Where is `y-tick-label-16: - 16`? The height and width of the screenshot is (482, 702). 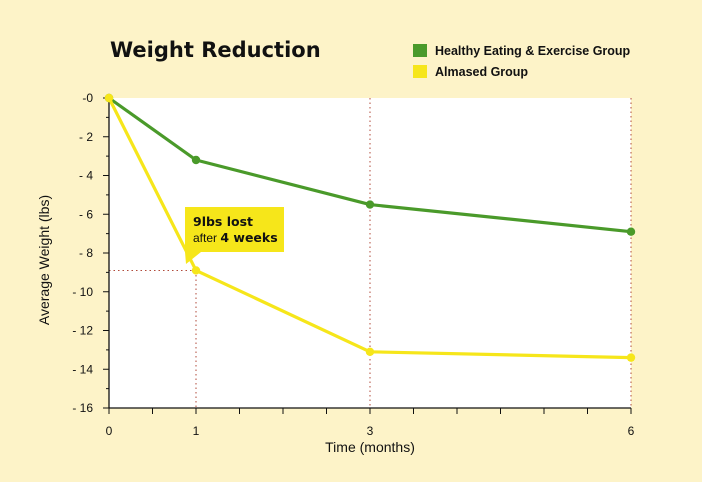 y-tick-label-16: - 16 is located at coordinates (82, 408).